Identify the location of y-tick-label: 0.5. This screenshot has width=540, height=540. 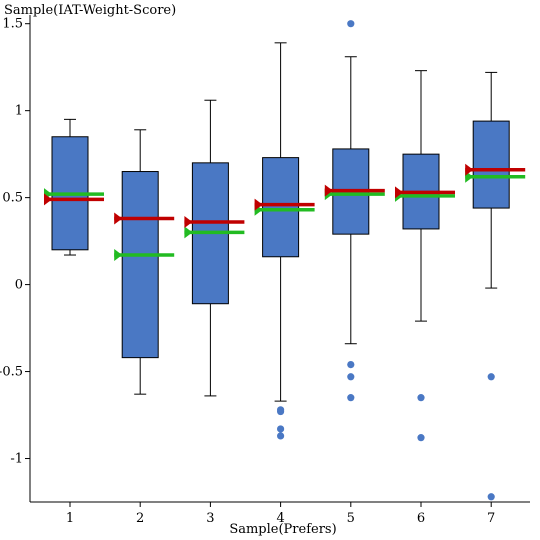
(12, 198).